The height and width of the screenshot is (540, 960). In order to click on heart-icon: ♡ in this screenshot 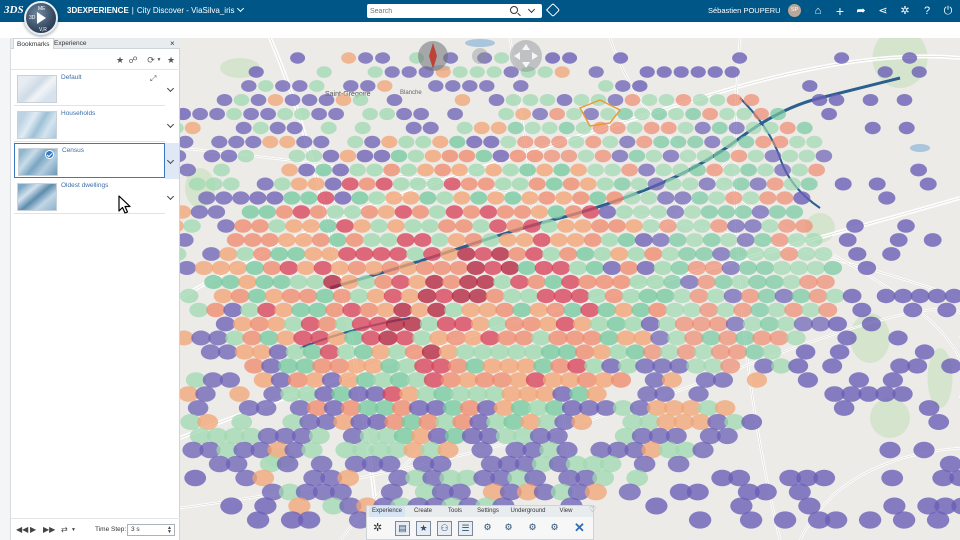, I will do `click(593, 509)`.